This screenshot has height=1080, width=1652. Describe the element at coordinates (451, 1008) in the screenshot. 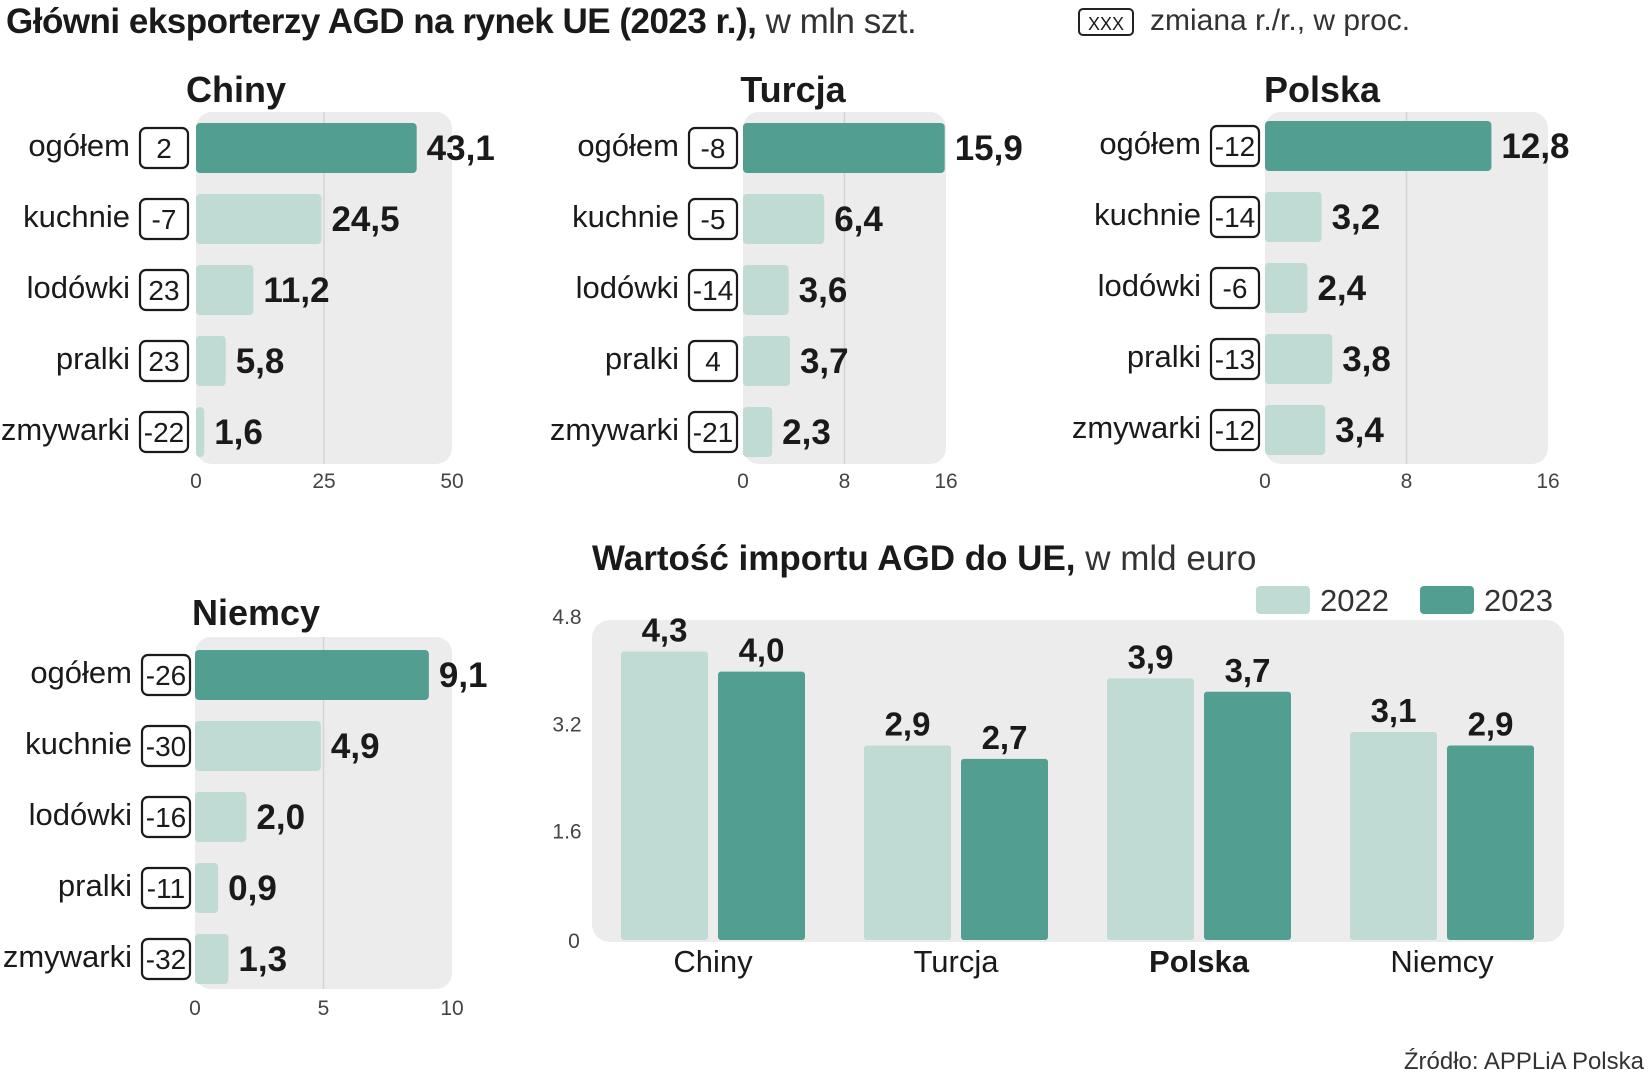

I see `axis-tick-label: 10` at that location.